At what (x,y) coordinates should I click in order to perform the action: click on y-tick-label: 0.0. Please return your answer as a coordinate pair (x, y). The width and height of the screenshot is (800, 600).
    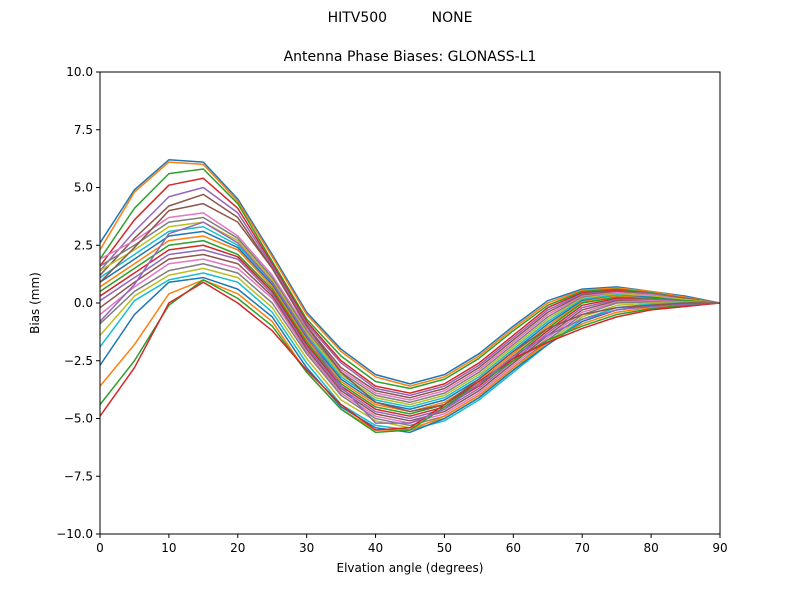
    Looking at the image, I should click on (83, 303).